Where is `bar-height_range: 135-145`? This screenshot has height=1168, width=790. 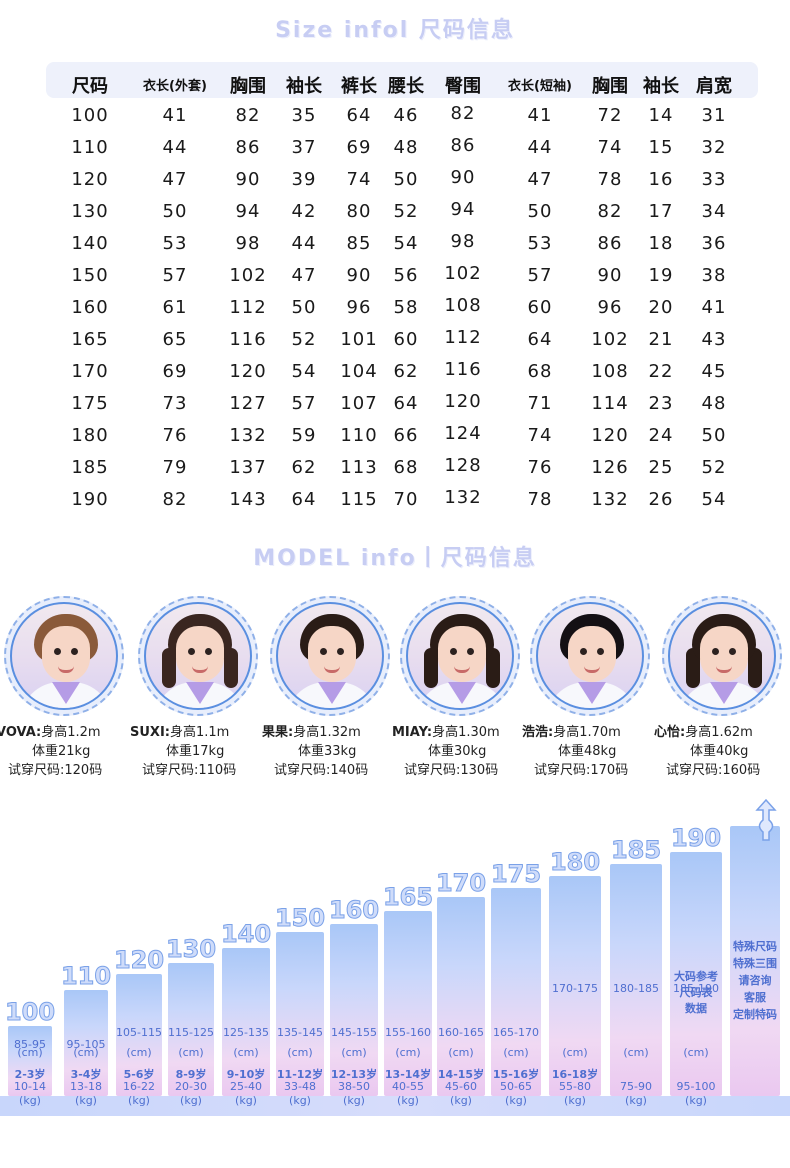 bar-height_range: 135-145 is located at coordinates (300, 1032).